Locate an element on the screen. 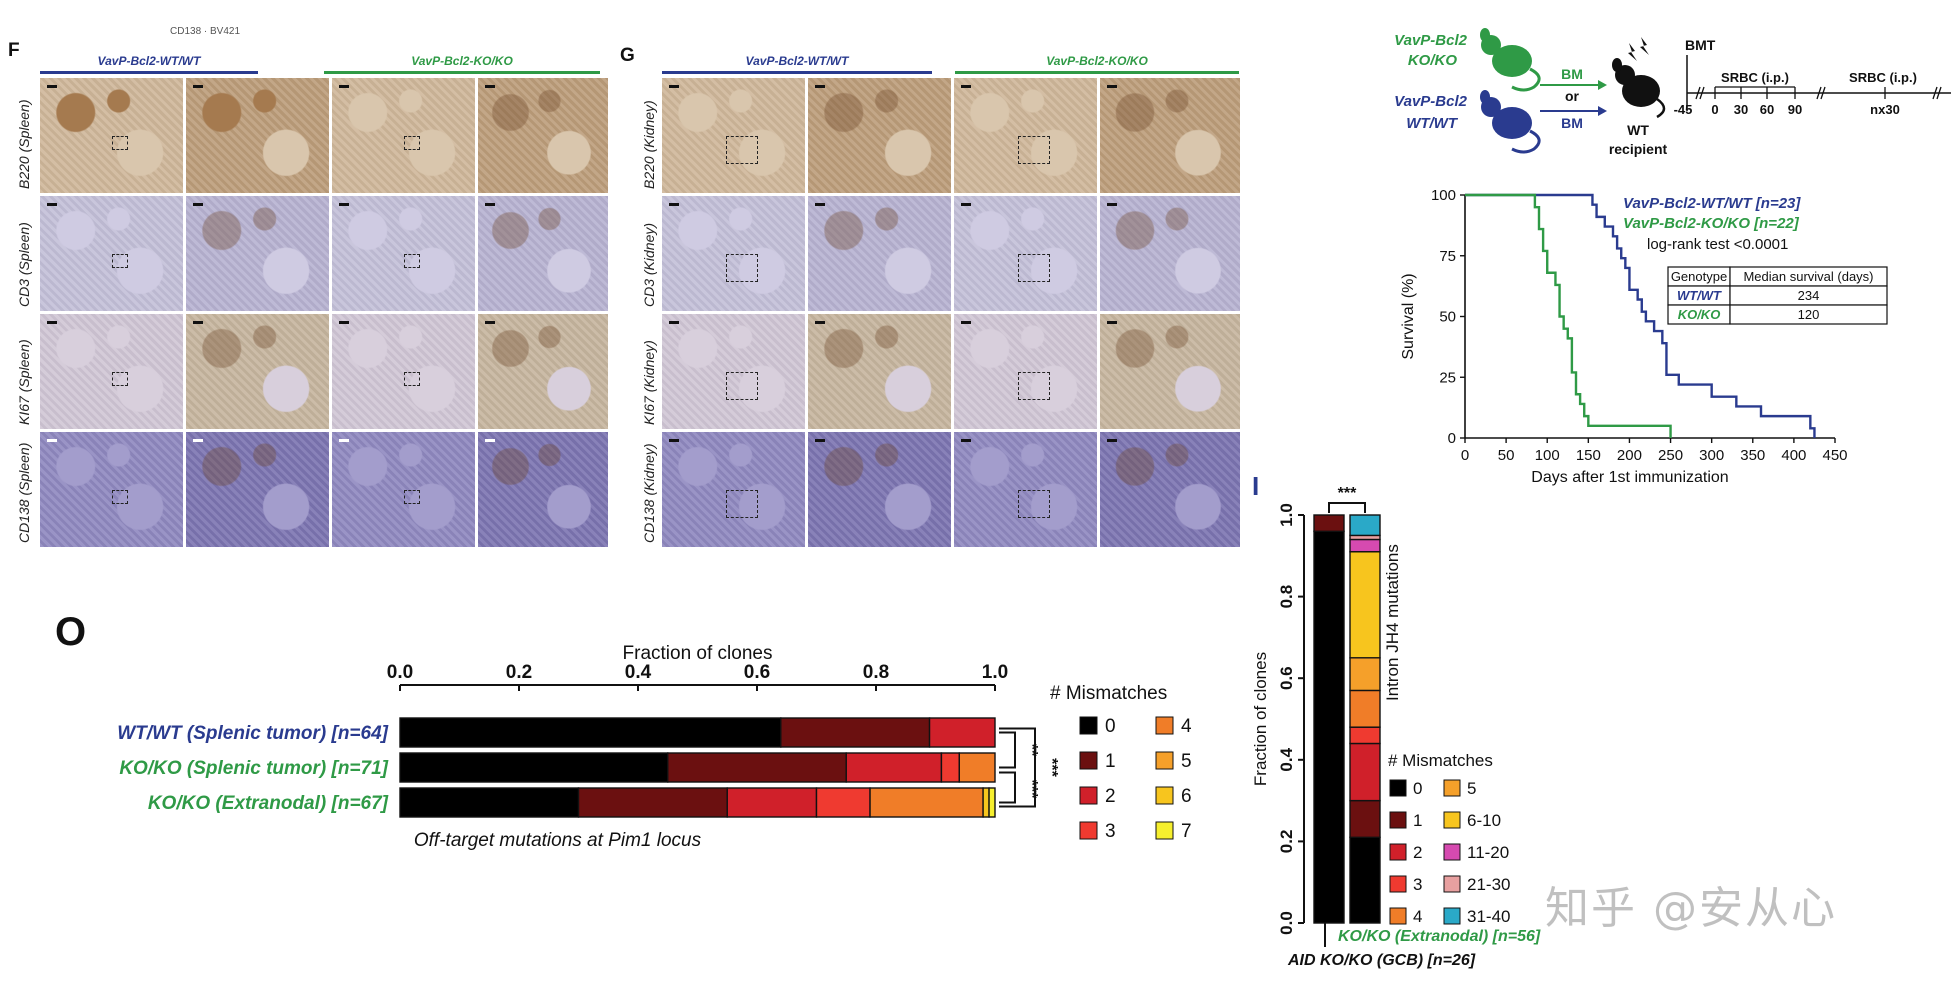  km-table-text: KO/KO is located at coordinates (1699, 314).